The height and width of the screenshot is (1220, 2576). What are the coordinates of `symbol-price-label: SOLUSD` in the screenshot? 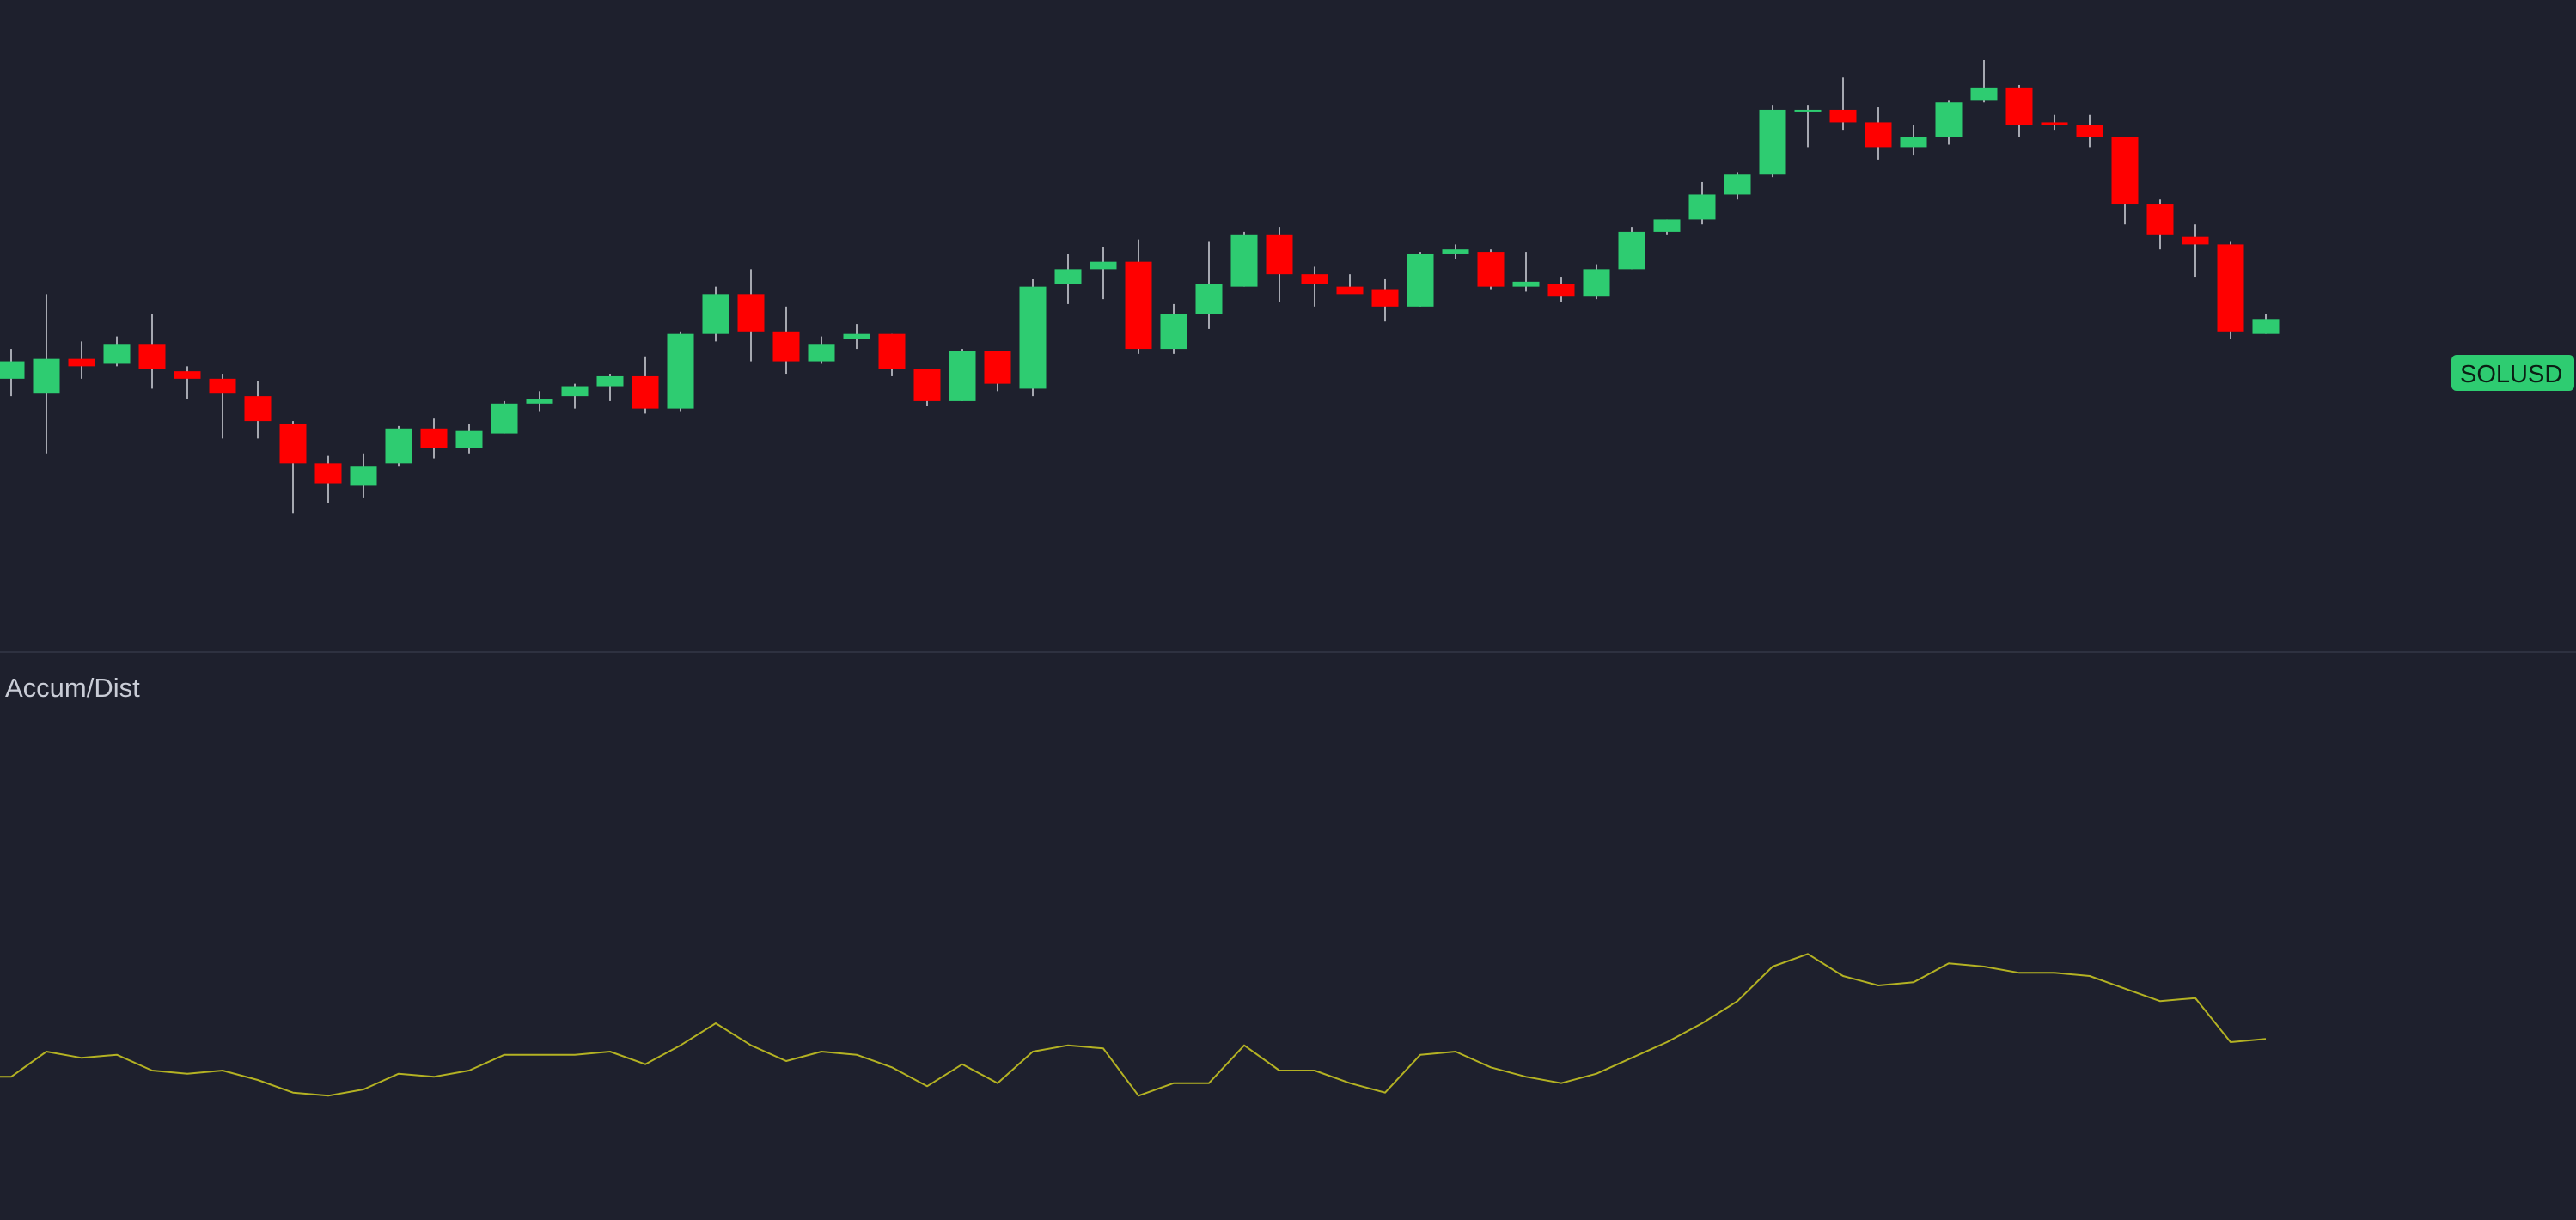 It's located at (2512, 373).